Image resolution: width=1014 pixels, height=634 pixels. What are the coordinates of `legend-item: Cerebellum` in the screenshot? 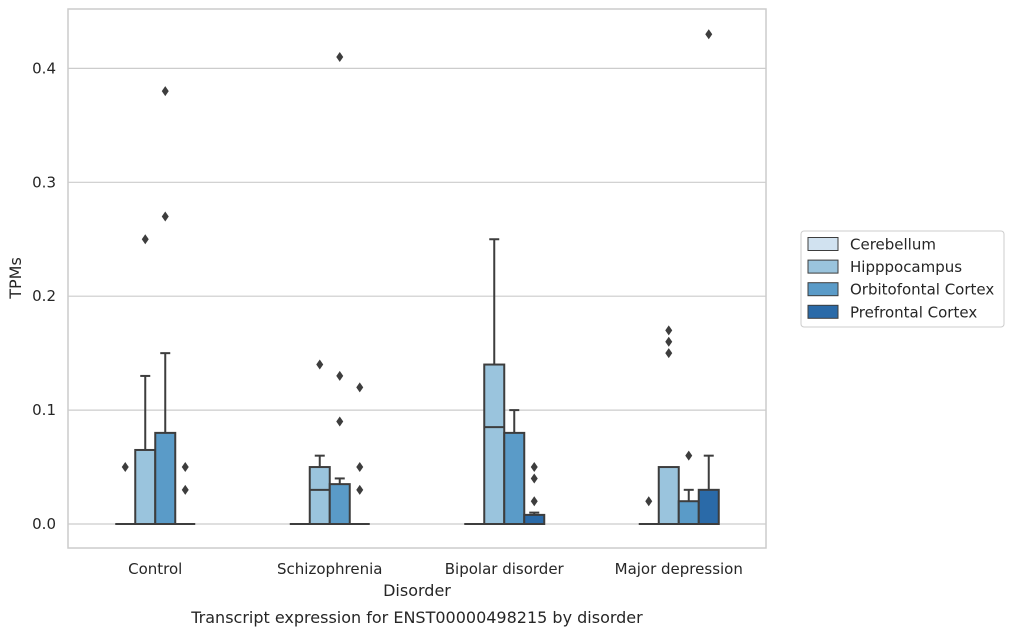 It's located at (871, 245).